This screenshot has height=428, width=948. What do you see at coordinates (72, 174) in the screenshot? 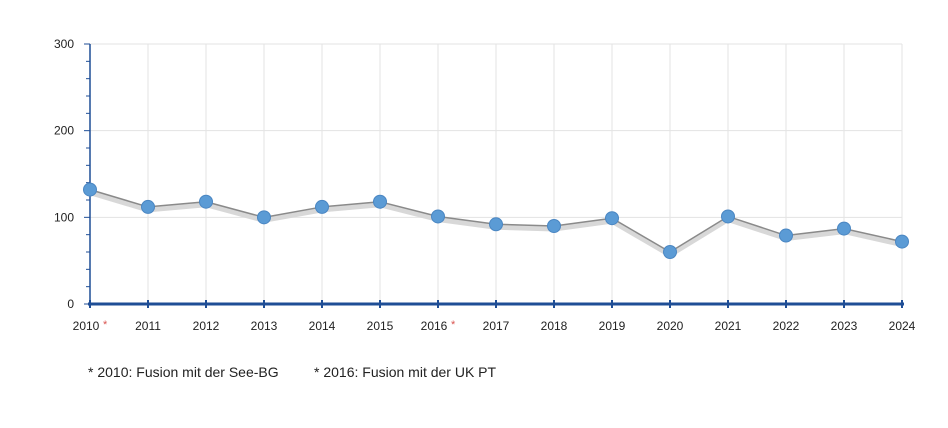
I see `y-axis: 0 100 200 300` at bounding box center [72, 174].